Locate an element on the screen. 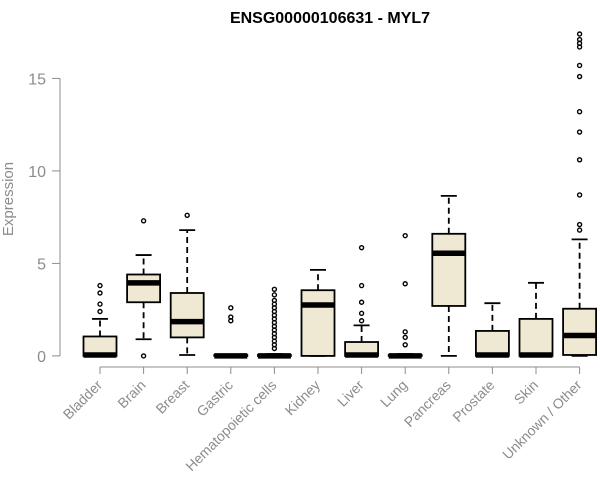 Image resolution: width=600 pixels, height=500 pixels. x-tick-label: Kidney is located at coordinates (303, 398).